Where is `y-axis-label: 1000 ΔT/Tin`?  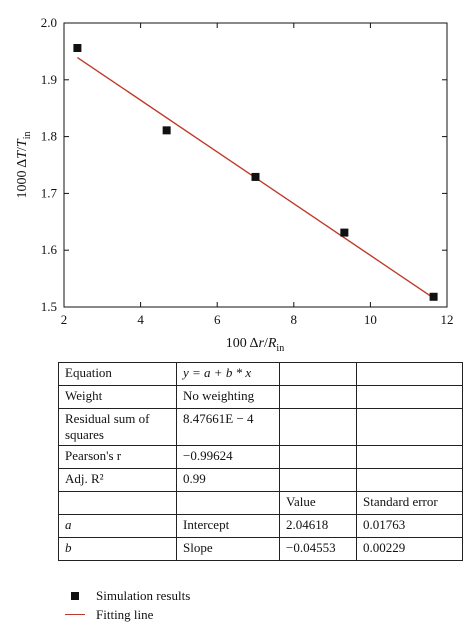
y-axis-label: 1000 ΔT/Tin is located at coordinates (24, 165).